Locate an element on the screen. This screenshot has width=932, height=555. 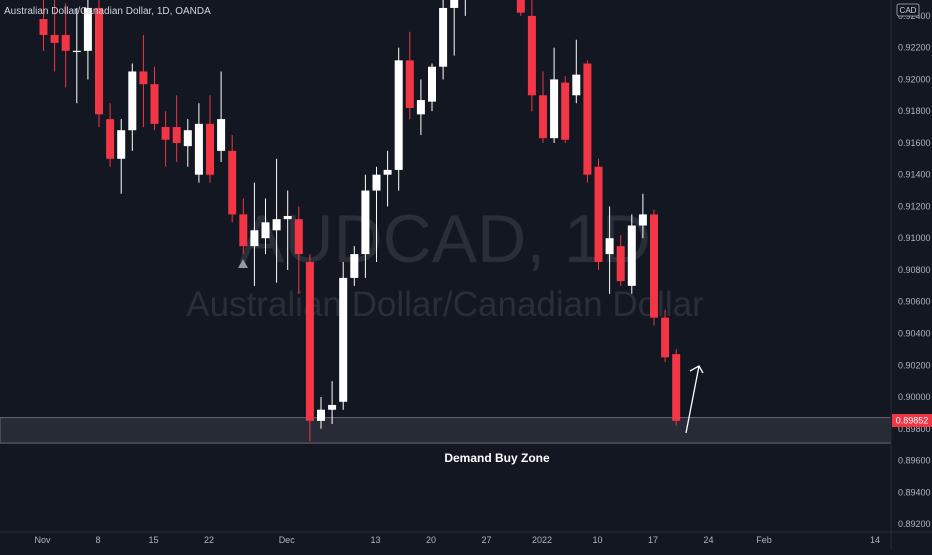
x-tick-label: 2022 is located at coordinates (542, 540).